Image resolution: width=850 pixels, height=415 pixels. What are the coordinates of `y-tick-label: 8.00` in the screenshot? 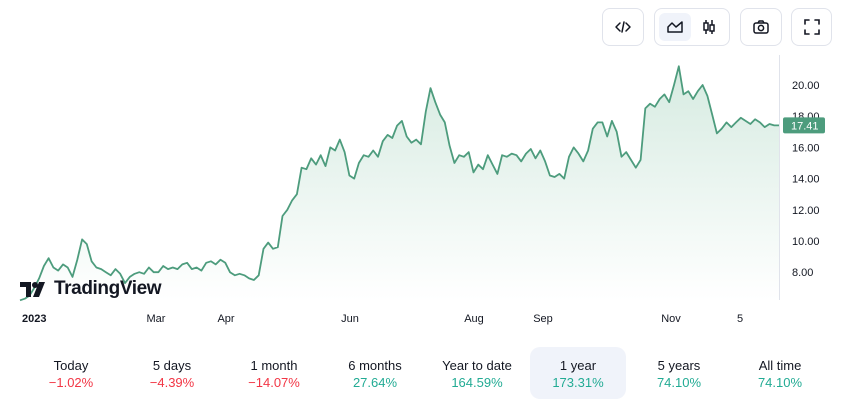 It's located at (802, 273).